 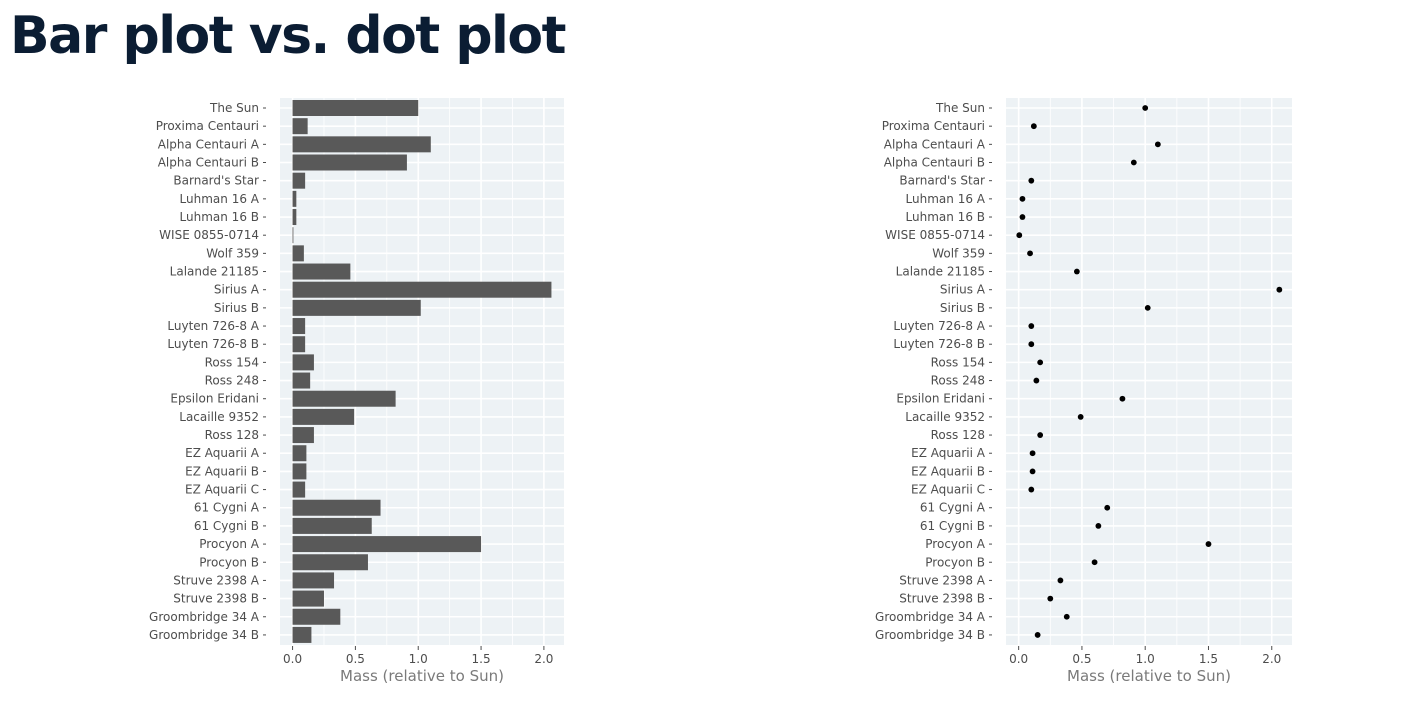 What do you see at coordinates (1094, 562) in the screenshot?
I see `dot-procyon-b` at bounding box center [1094, 562].